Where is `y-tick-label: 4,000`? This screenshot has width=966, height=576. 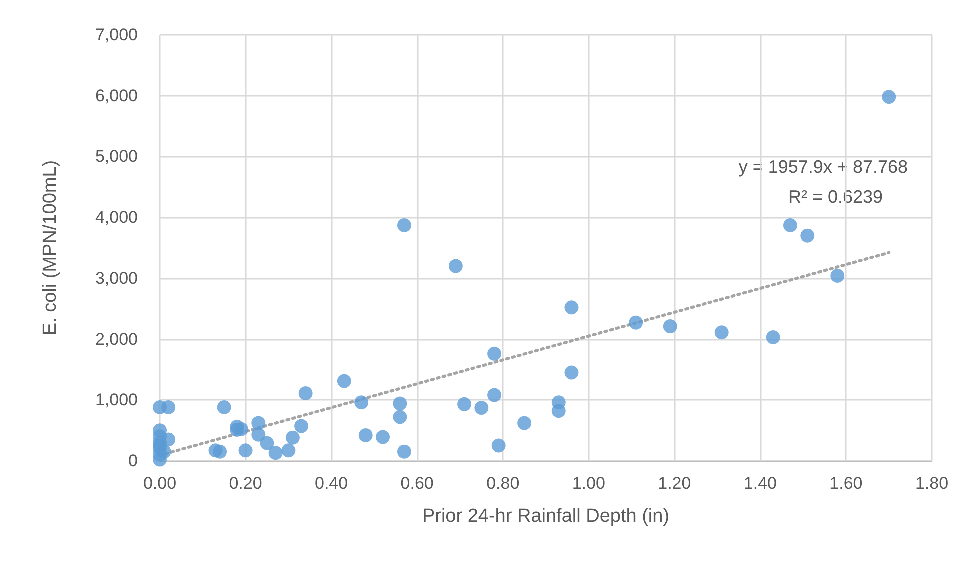 y-tick-label: 4,000 is located at coordinates (116, 218).